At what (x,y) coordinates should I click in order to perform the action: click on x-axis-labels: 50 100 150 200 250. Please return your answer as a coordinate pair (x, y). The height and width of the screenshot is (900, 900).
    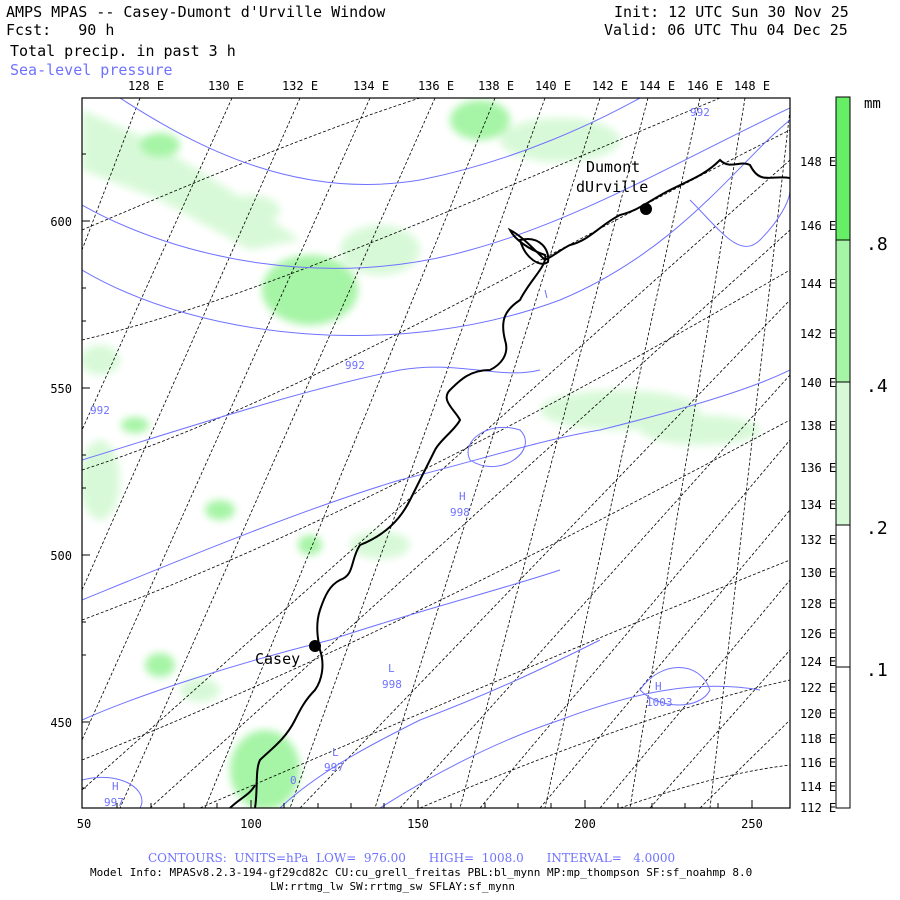
    Looking at the image, I should click on (420, 824).